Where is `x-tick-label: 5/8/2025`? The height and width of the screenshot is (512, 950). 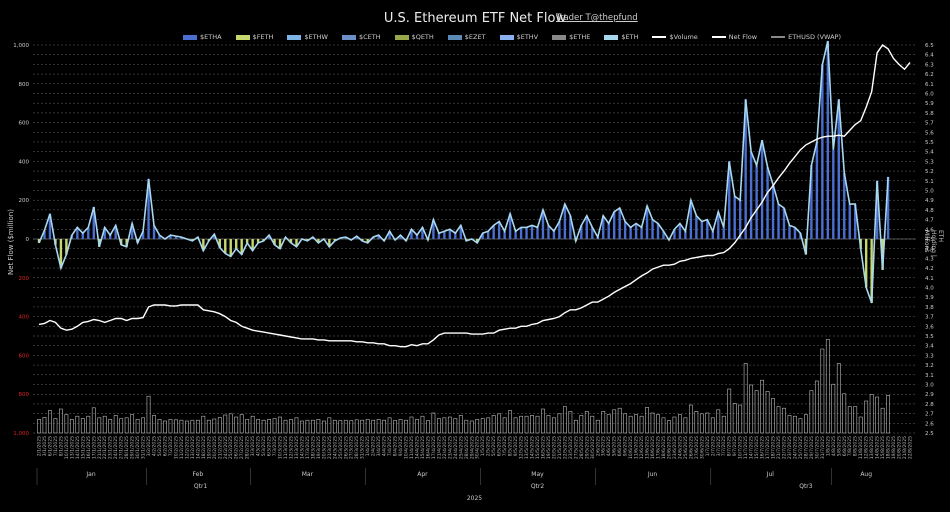 x-tick-label: 5/8/2025 is located at coordinates (839, 446).